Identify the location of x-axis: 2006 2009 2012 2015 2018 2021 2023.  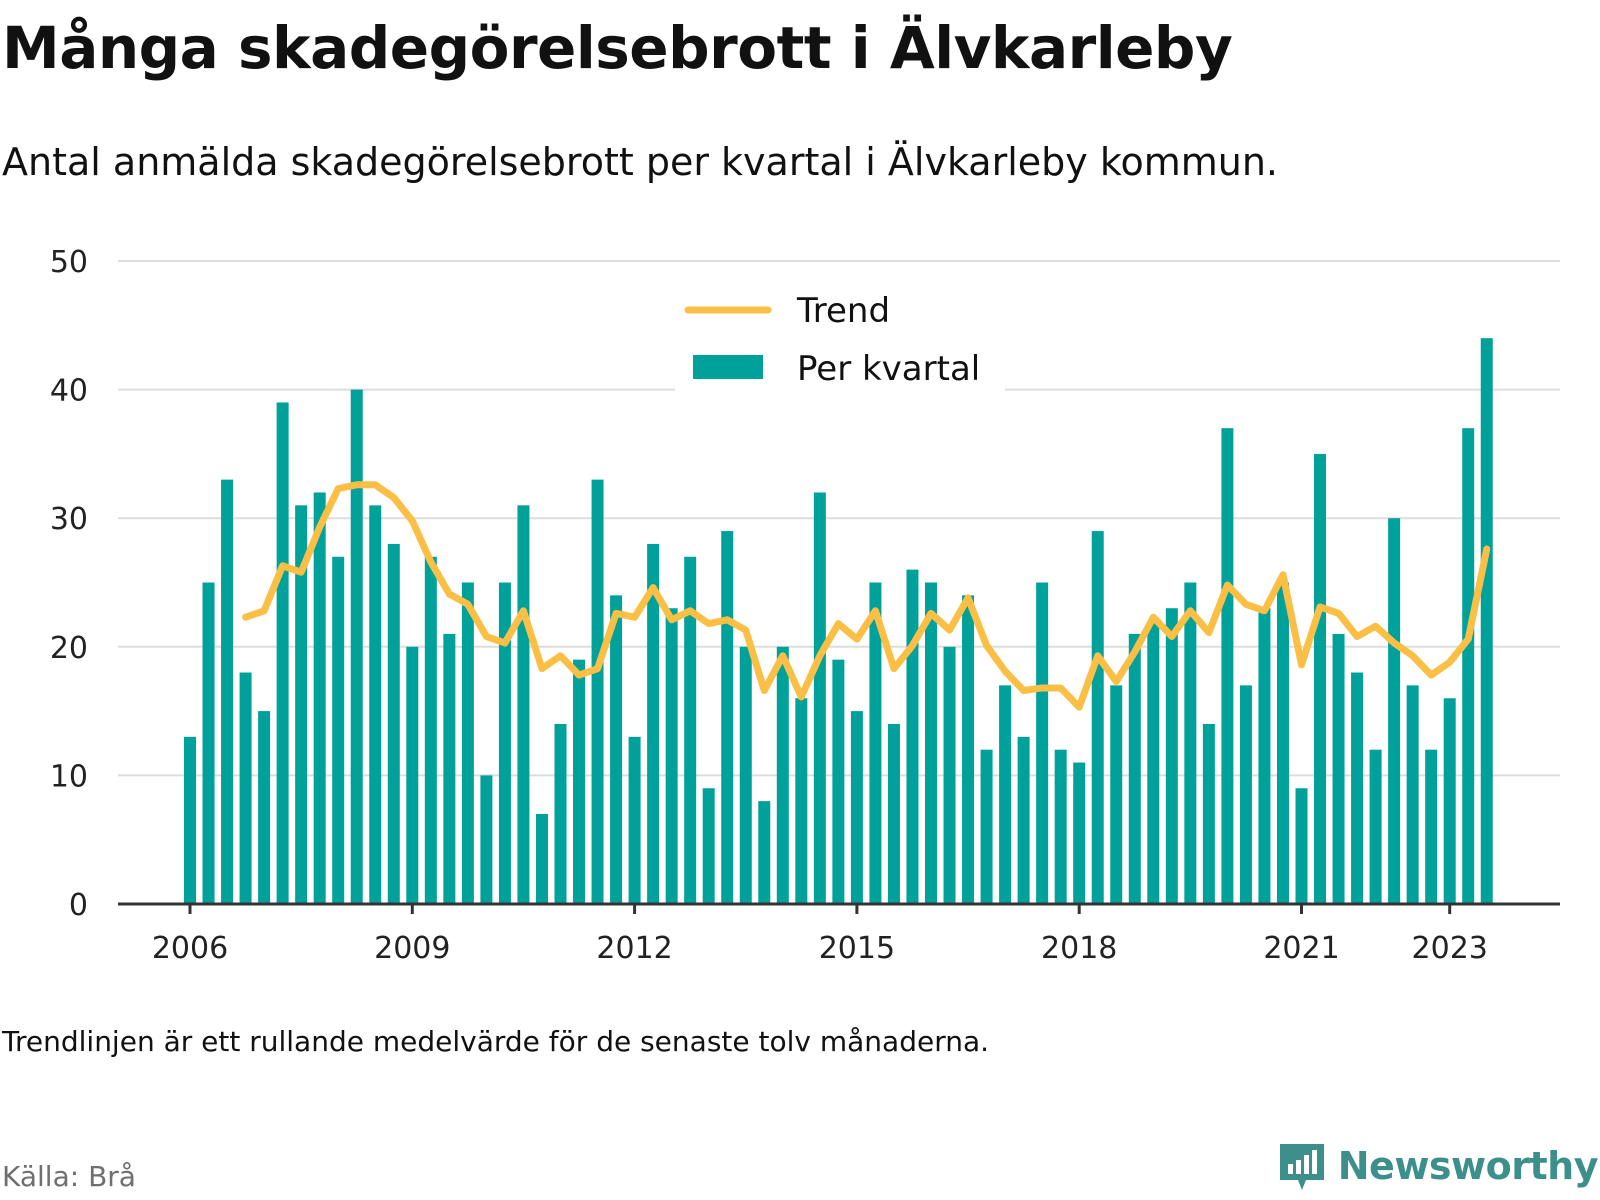
(839, 934).